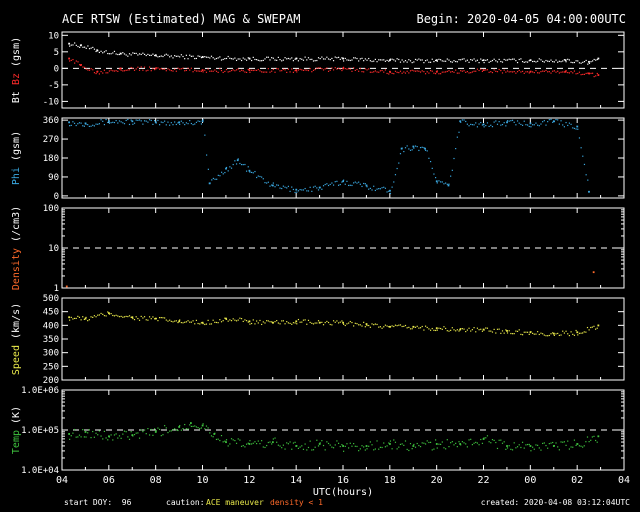  What do you see at coordinates (16, 269) in the screenshot?
I see `ylabel-part-density-0: Density` at bounding box center [16, 269].